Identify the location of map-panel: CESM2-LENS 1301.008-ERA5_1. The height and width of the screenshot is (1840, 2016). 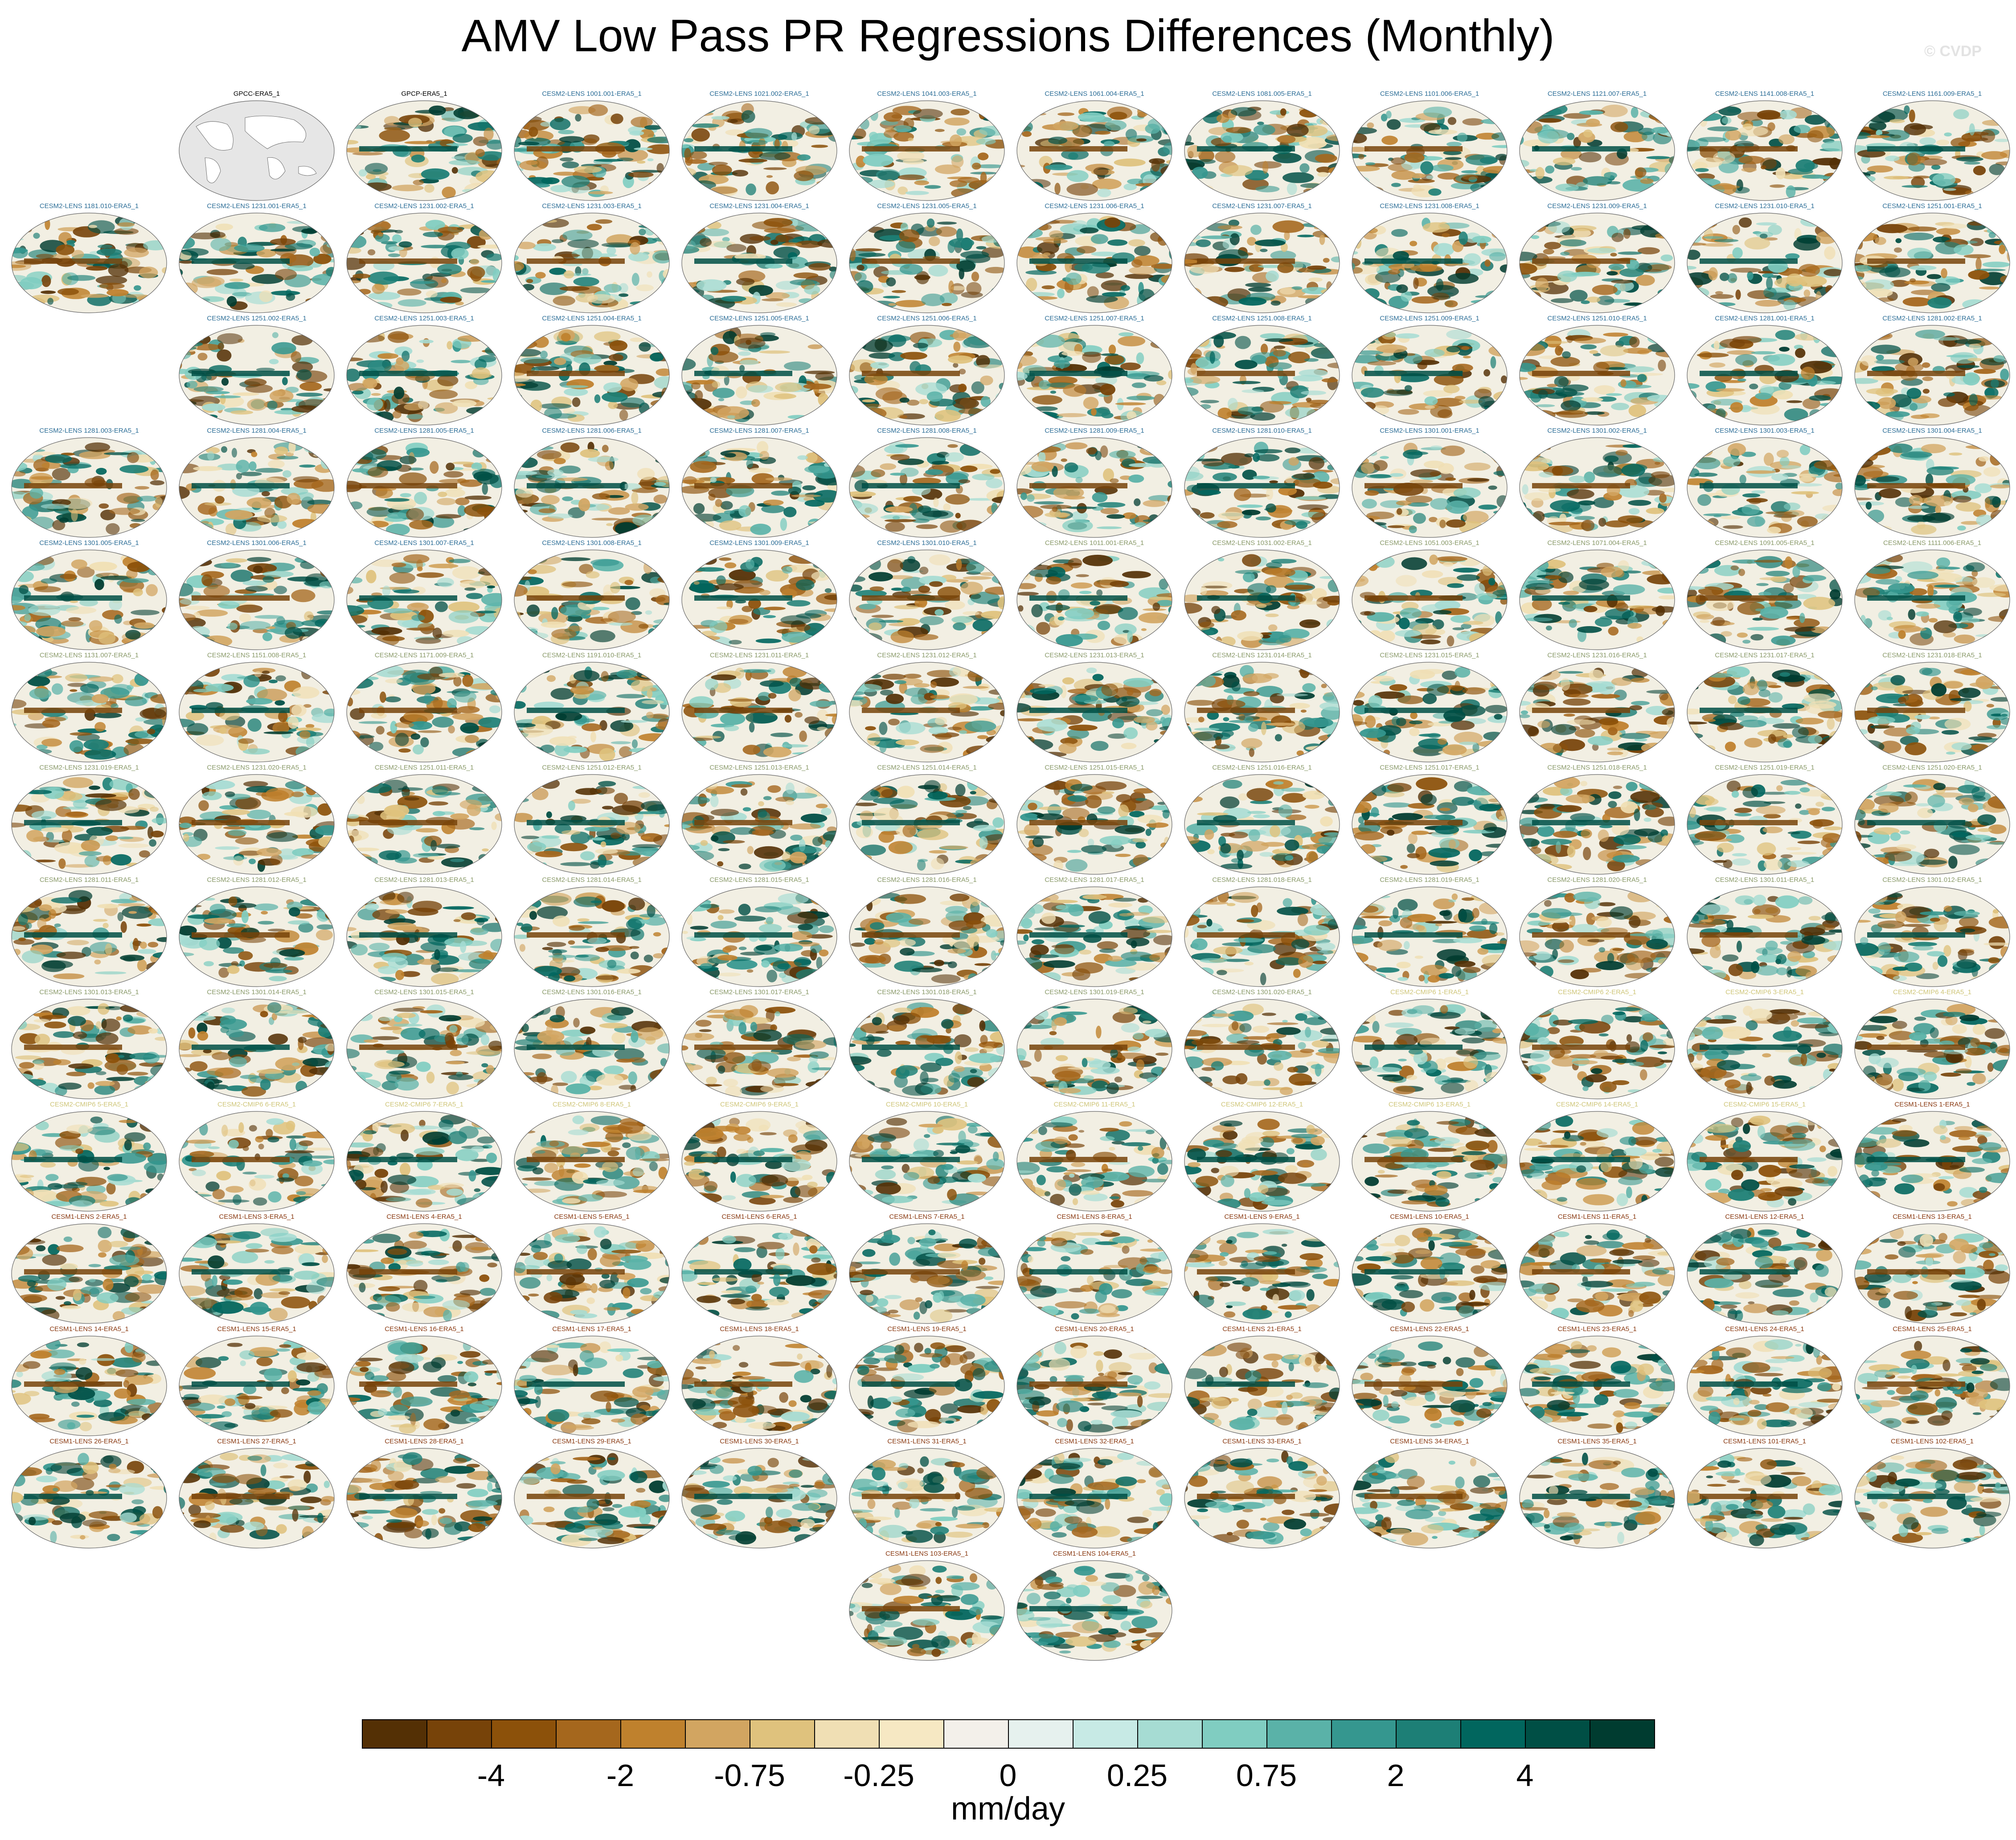
(592, 595).